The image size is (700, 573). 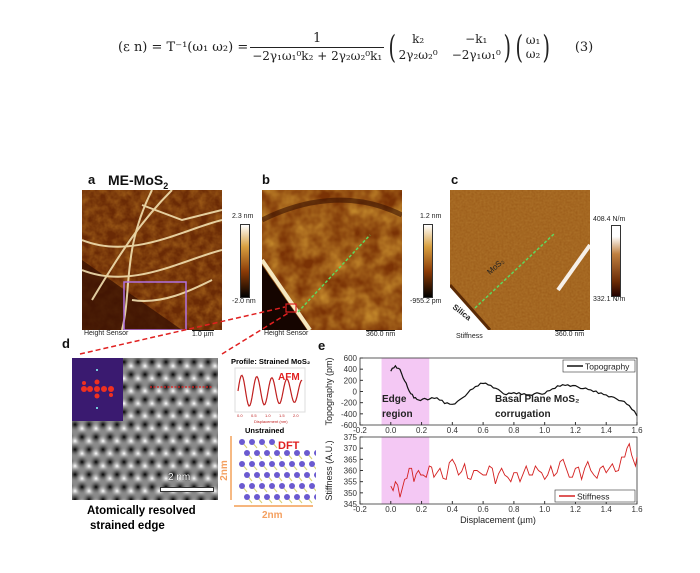 I want to click on equation-matrix: k₂ −k₁ 2γ₂ω₂⁰ −2γ₁ω₁⁰, so click(x=450, y=47).